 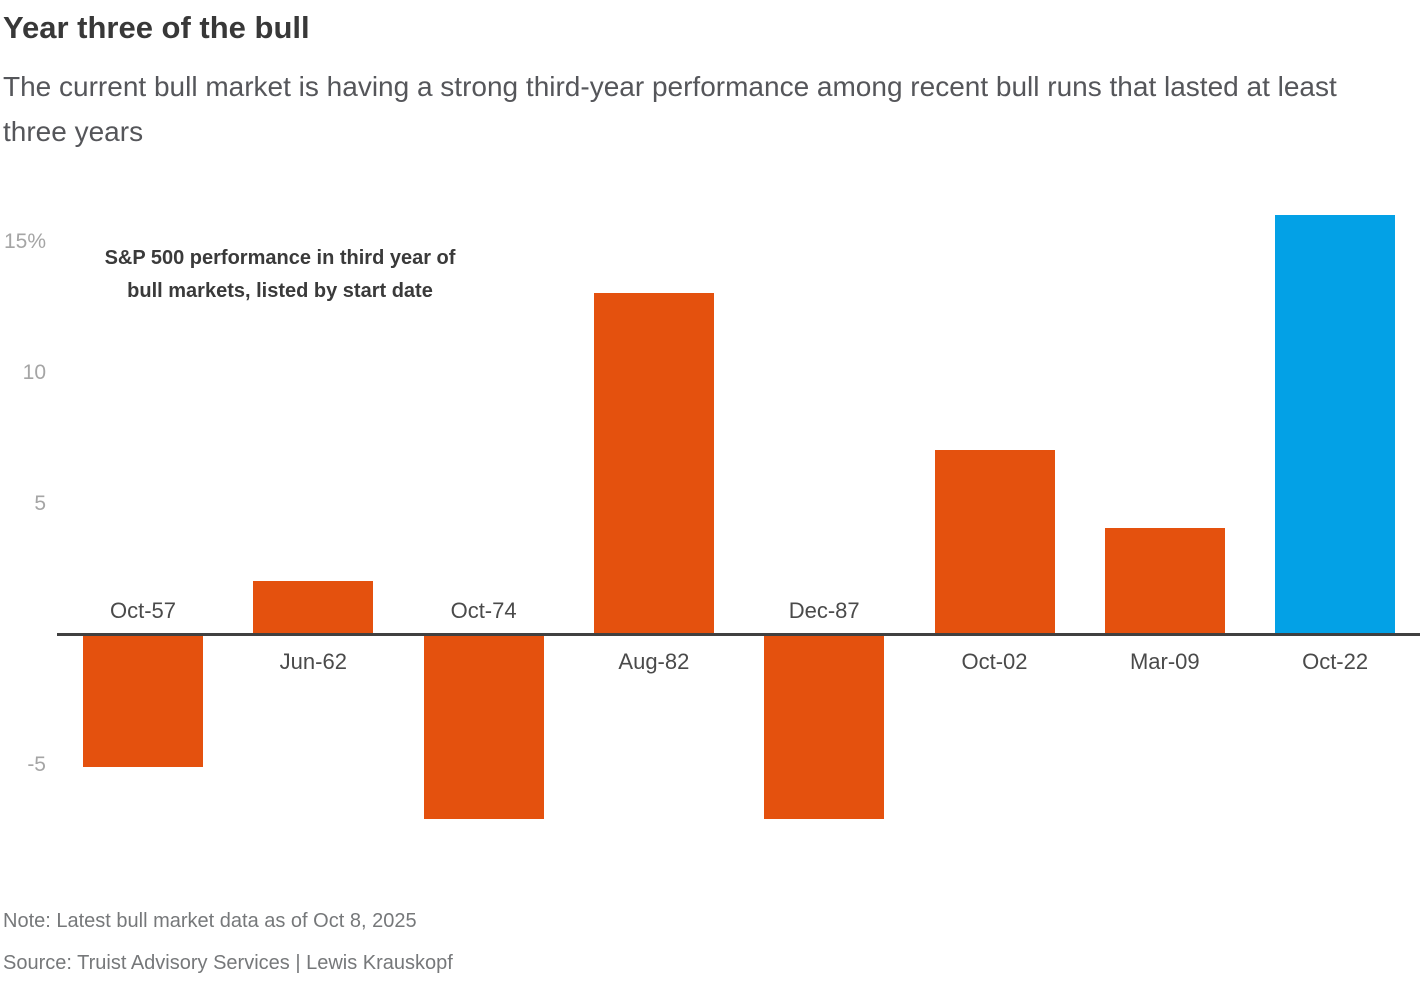 What do you see at coordinates (24, 242) in the screenshot?
I see `y-axis-tick-label: 15%` at bounding box center [24, 242].